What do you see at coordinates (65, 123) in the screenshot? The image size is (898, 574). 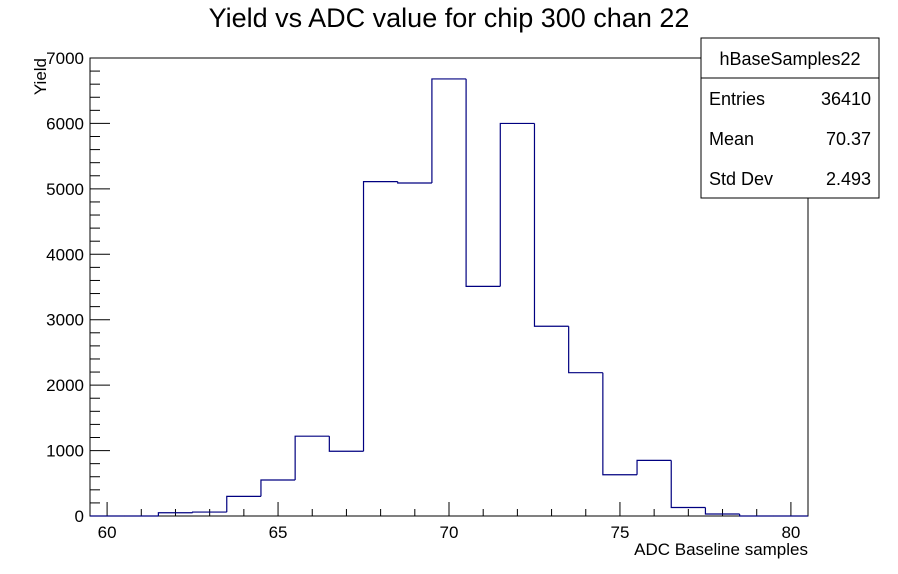 I see `y-tick-label: 6000` at bounding box center [65, 123].